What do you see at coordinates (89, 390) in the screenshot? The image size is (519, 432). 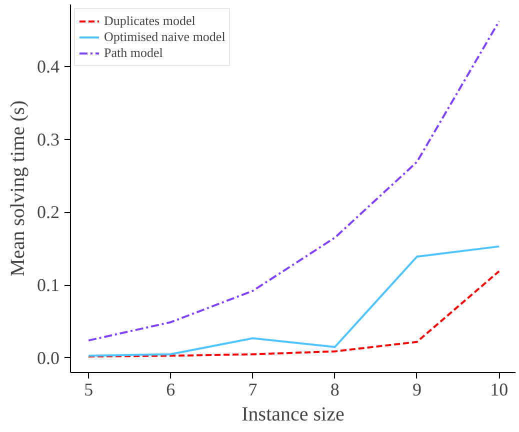 I see `x-tick-label: 5` at bounding box center [89, 390].